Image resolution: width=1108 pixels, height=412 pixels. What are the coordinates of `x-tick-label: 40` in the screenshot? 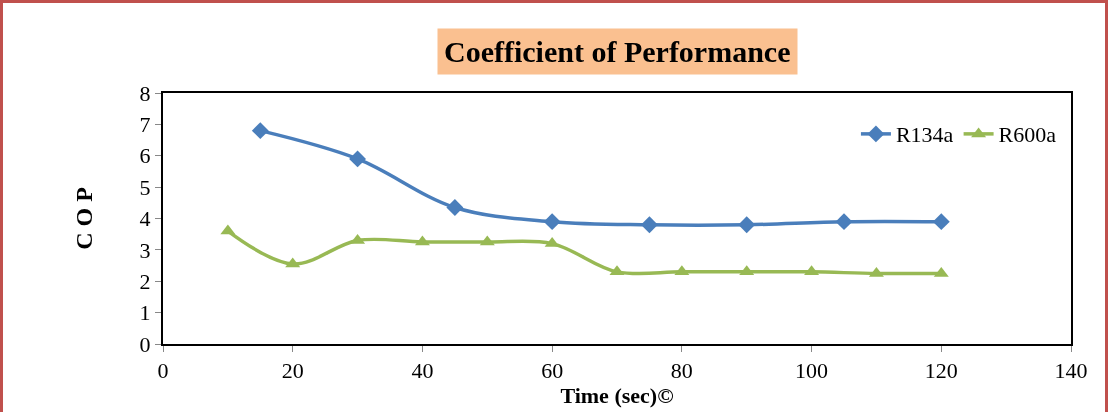 It's located at (422, 371).